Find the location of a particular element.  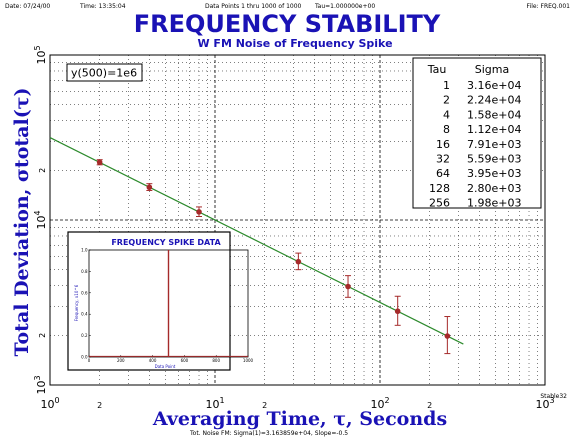

table-cell-tau: 256 is located at coordinates (439, 203).